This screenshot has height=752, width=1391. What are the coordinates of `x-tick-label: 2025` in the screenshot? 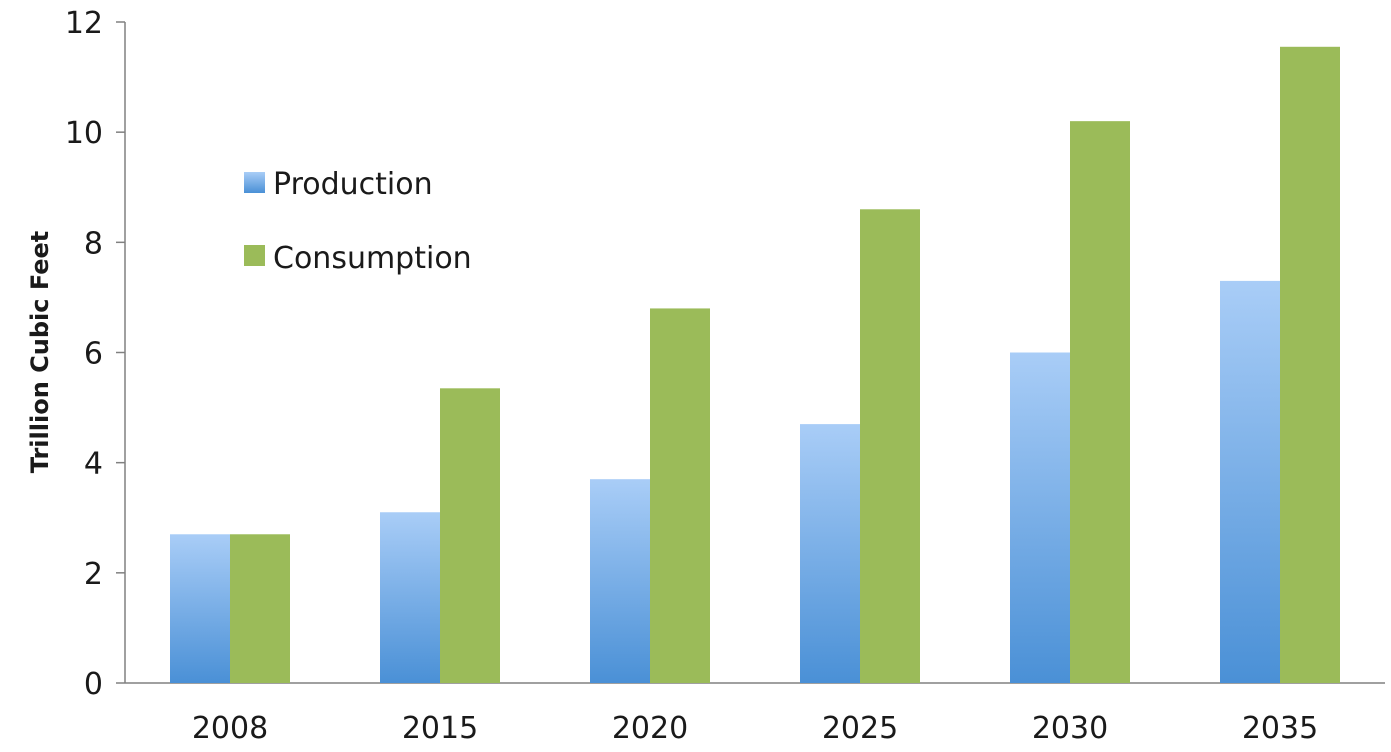 It's located at (860, 728).